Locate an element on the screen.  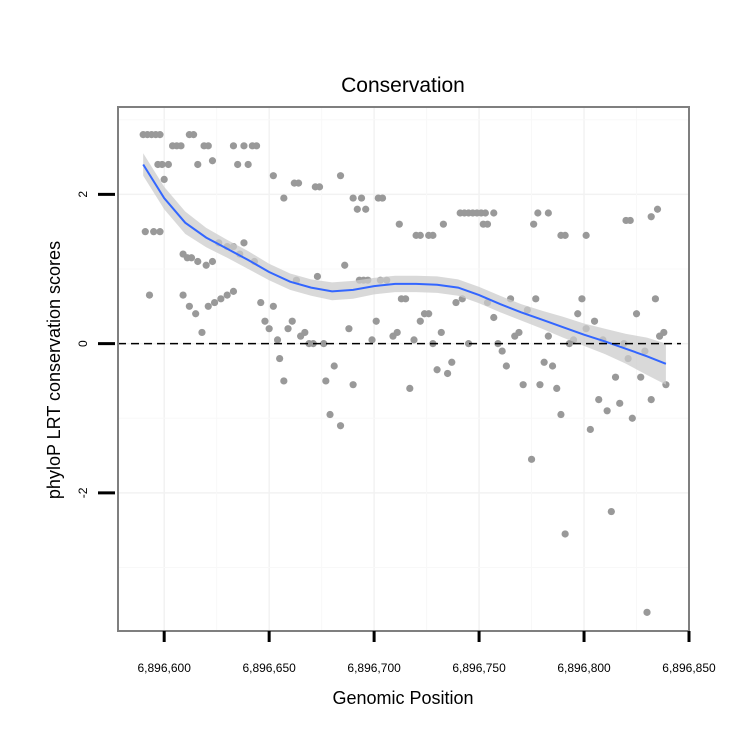
chart-title: Conservation is located at coordinates (403, 85).